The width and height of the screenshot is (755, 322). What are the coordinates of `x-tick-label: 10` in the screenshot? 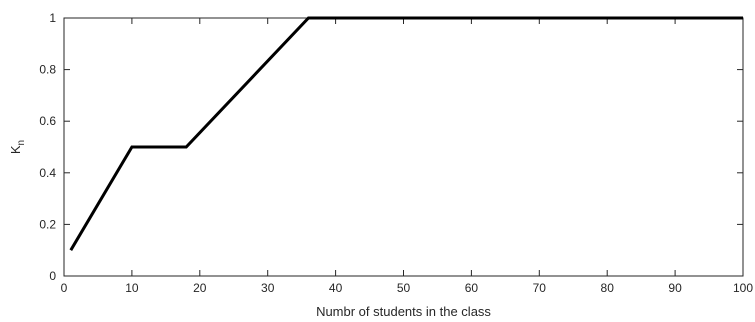 It's located at (132, 288).